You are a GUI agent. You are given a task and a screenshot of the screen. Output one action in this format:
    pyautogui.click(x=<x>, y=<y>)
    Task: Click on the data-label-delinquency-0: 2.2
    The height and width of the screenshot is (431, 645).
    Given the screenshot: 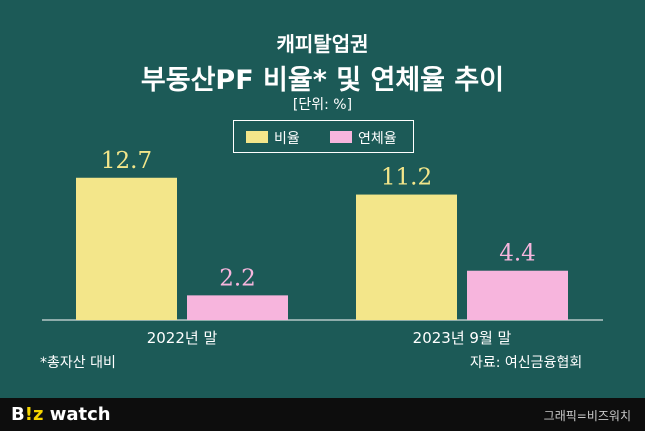 What is the action you would take?
    pyautogui.click(x=237, y=278)
    